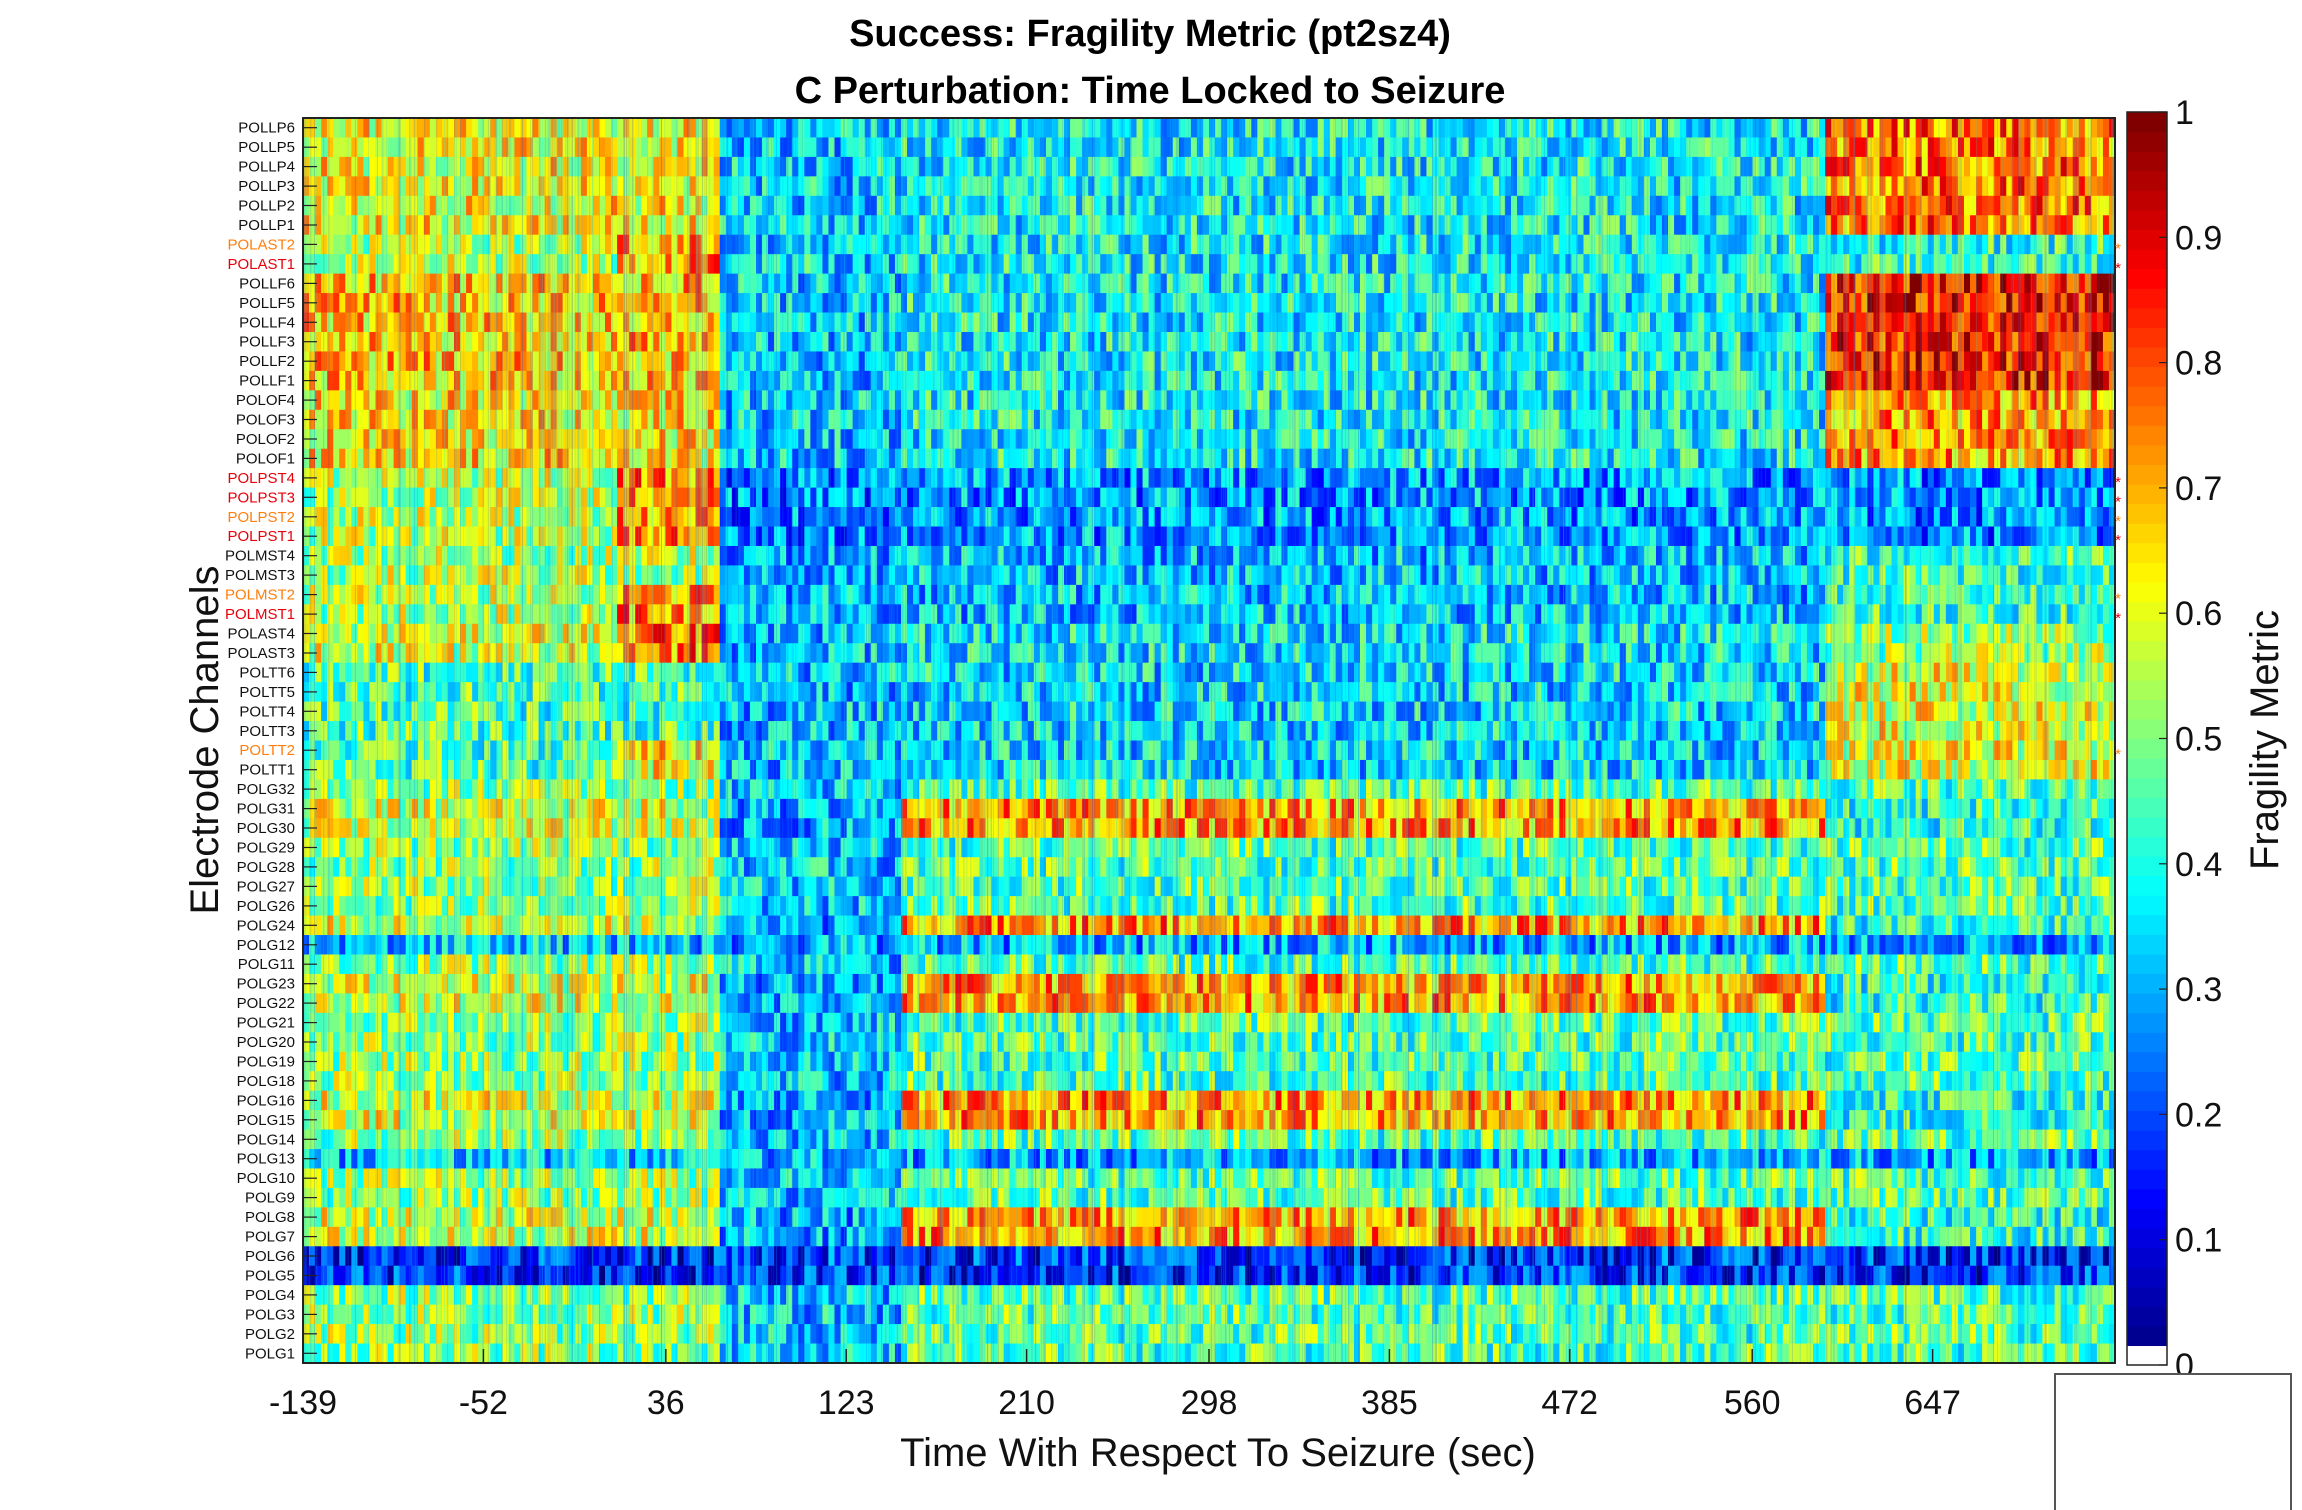  What do you see at coordinates (266, 1003) in the screenshot?
I see `channel-label: POLG22` at bounding box center [266, 1003].